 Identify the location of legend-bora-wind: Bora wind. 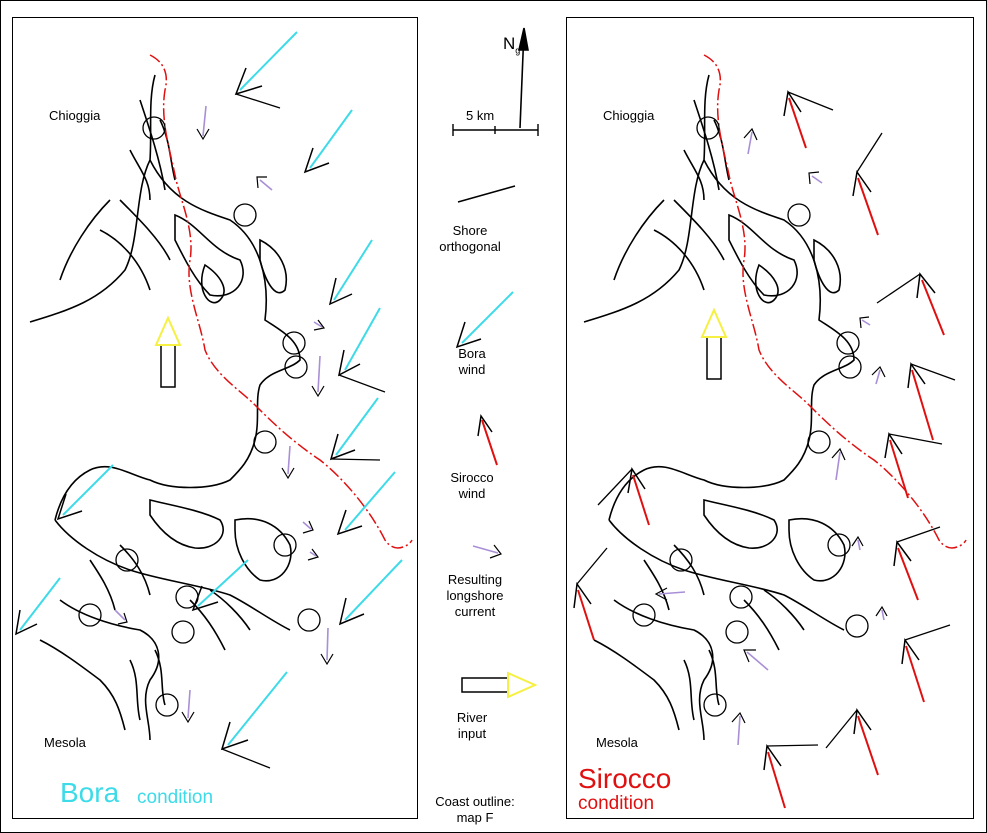
(472, 361).